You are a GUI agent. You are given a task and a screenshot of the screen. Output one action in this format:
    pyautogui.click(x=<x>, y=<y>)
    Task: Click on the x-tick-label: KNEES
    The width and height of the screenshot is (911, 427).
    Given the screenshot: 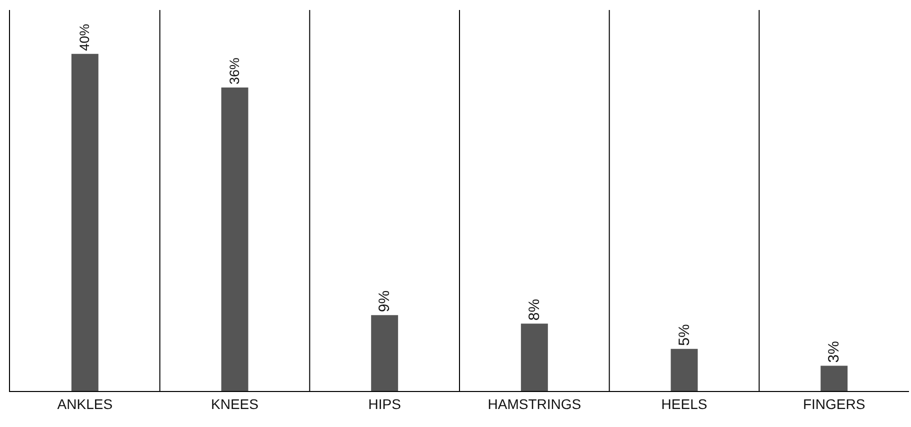 What is the action you would take?
    pyautogui.click(x=234, y=404)
    